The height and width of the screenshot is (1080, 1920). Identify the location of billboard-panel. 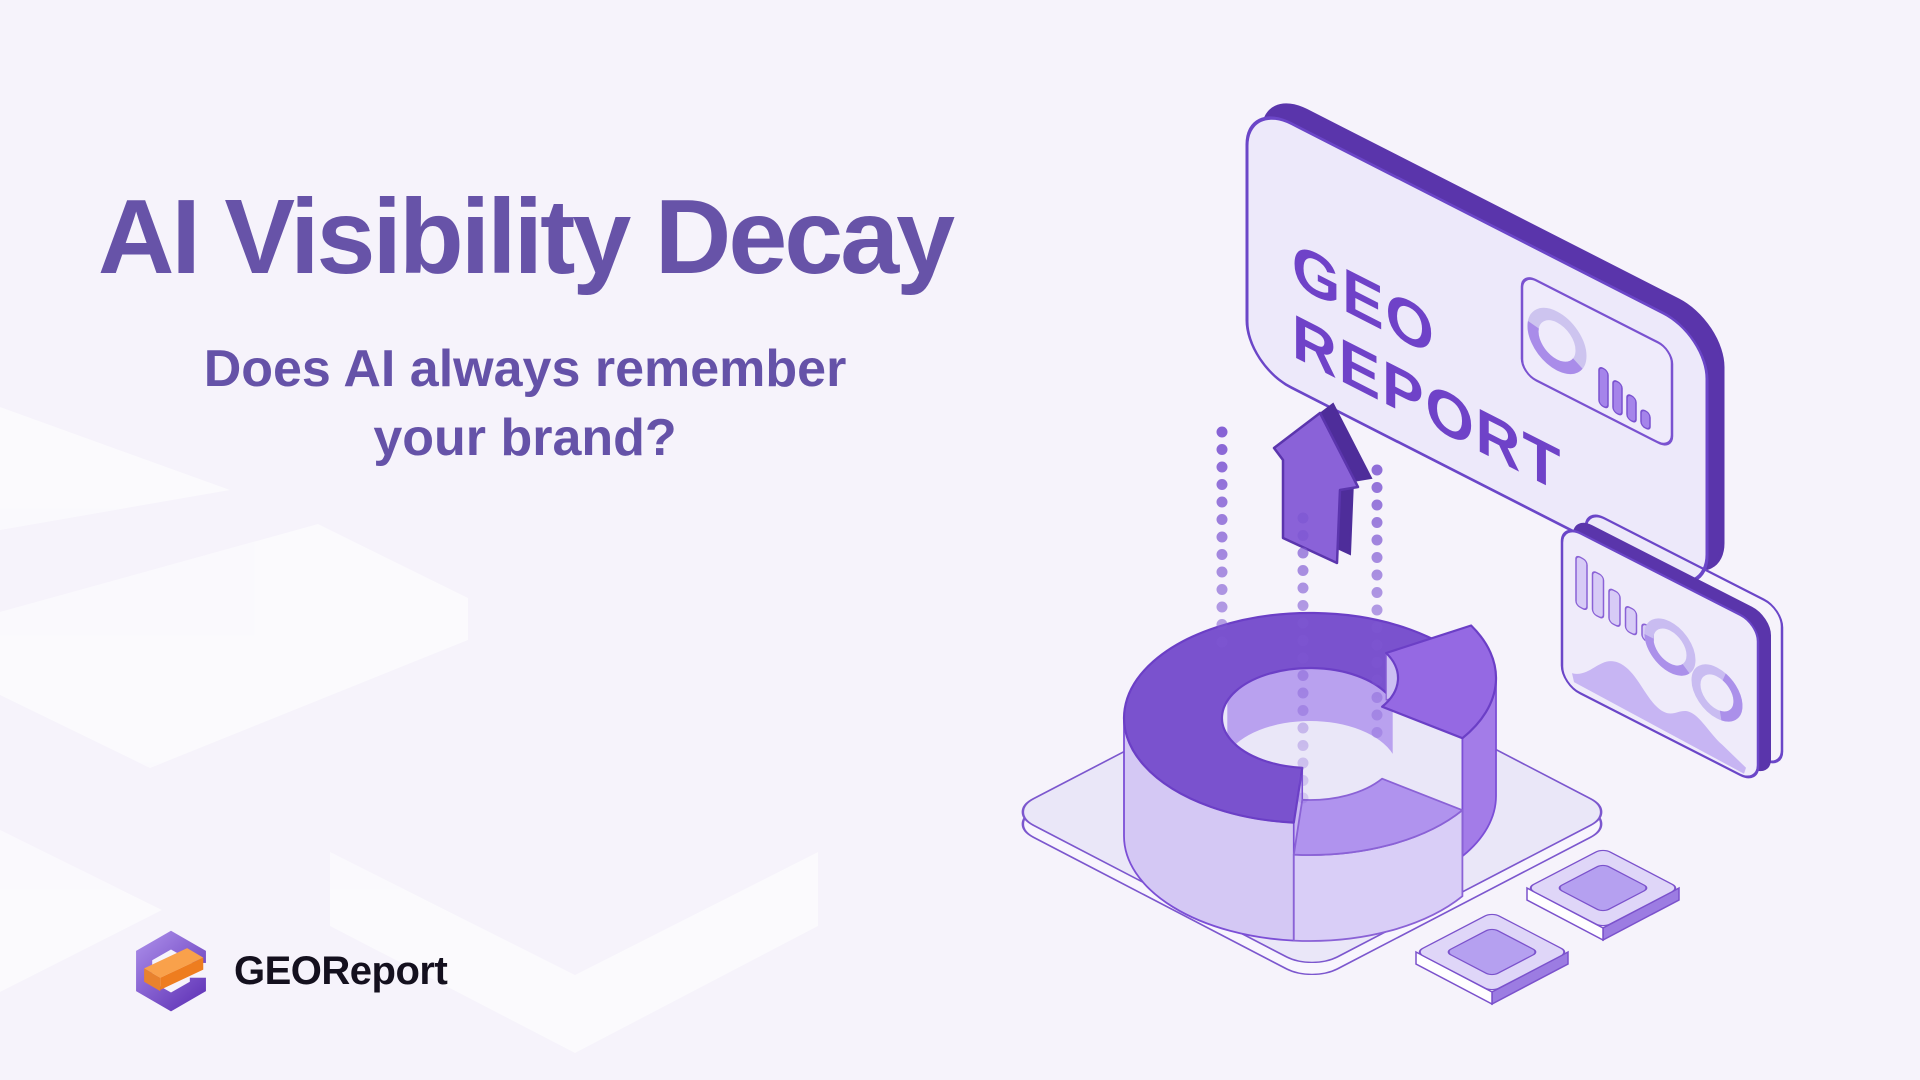
(1477, 350).